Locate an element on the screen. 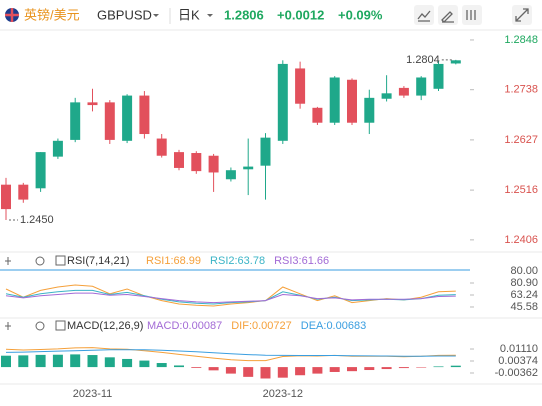 The image size is (542, 406). rsi-header: RSI(7,14,21) is located at coordinates (67, 261).